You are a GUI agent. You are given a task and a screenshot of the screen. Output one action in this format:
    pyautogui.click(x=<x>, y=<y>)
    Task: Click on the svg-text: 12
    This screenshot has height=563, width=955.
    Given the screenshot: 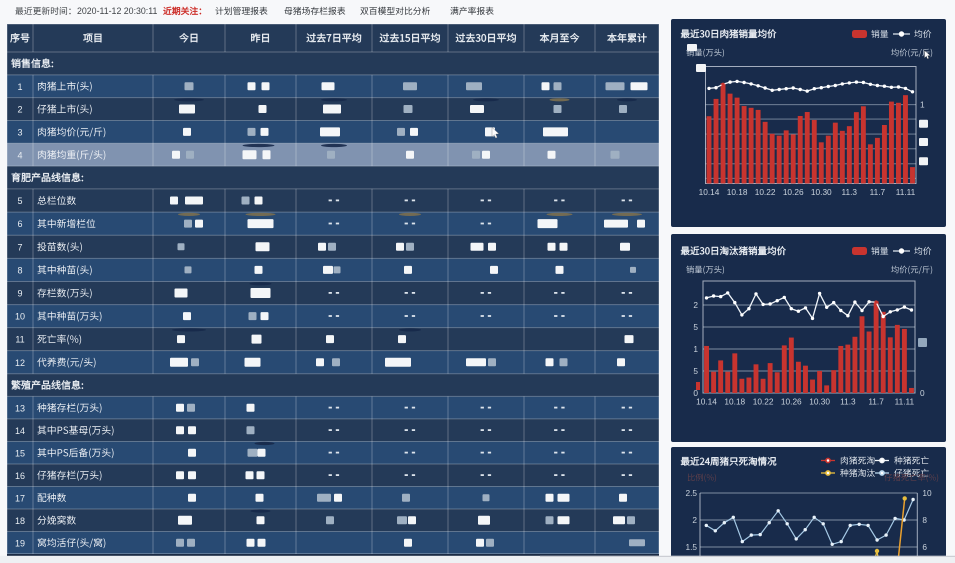 What is the action you would take?
    pyautogui.click(x=20, y=363)
    